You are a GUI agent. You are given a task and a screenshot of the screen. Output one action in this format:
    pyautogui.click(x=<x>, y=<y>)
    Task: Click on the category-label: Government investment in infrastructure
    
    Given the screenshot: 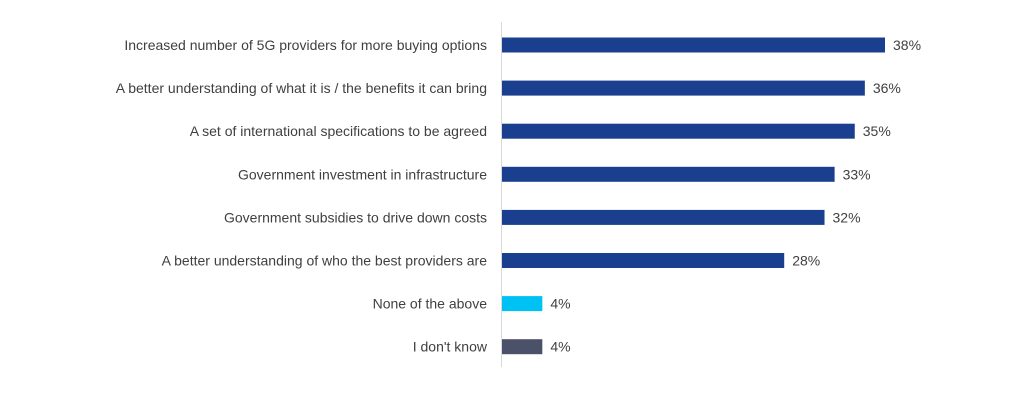 What is the action you would take?
    pyautogui.click(x=362, y=174)
    